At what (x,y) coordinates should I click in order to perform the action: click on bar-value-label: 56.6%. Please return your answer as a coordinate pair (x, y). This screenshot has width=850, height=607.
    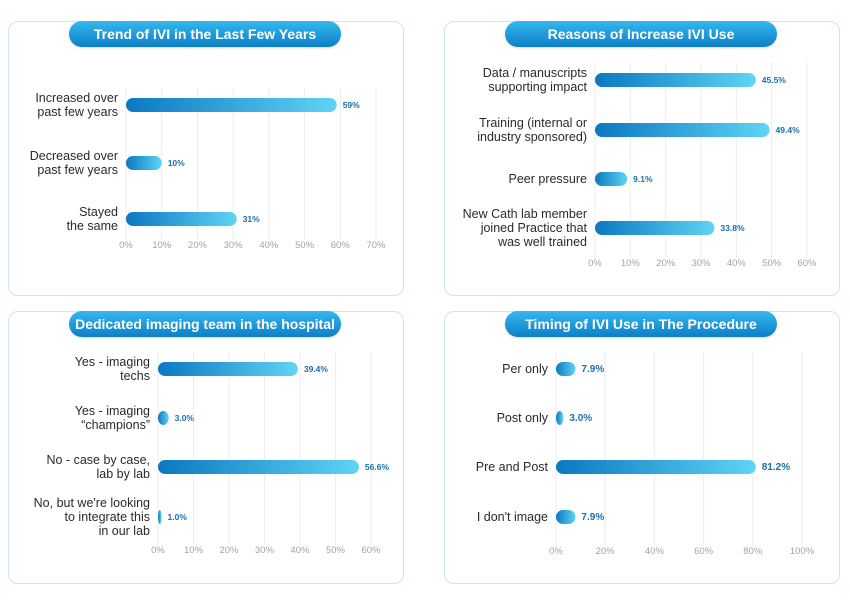
    Looking at the image, I should click on (377, 467).